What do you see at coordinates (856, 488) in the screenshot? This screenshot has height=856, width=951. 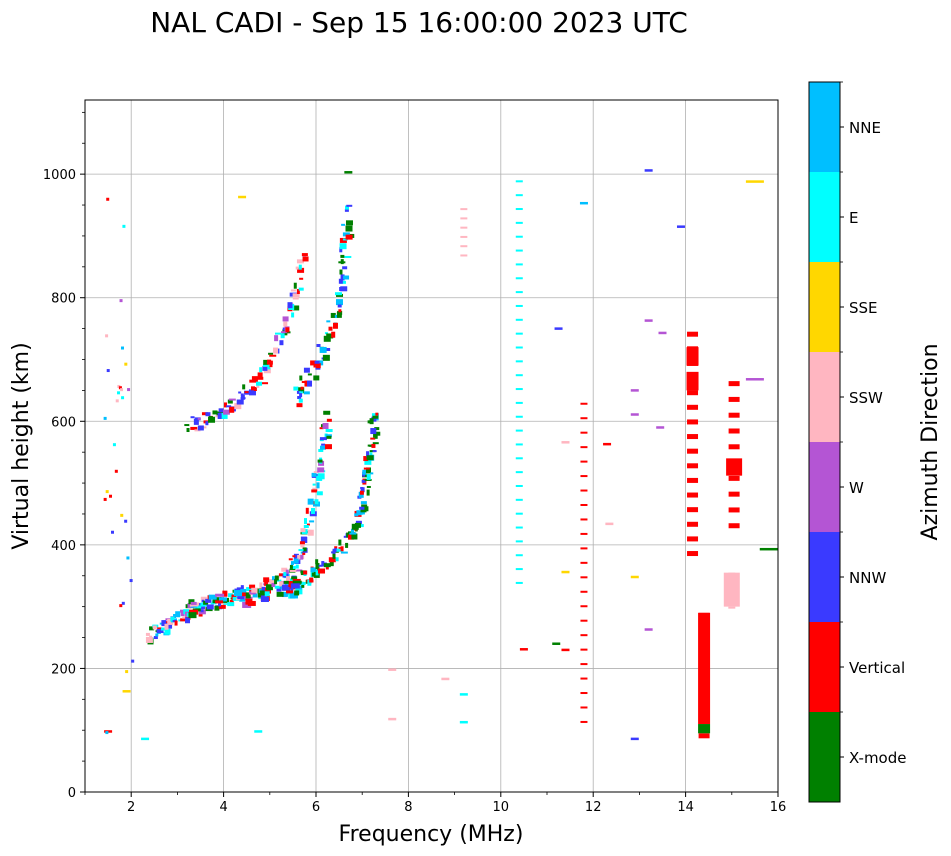 I see `colorbar-label: W` at bounding box center [856, 488].